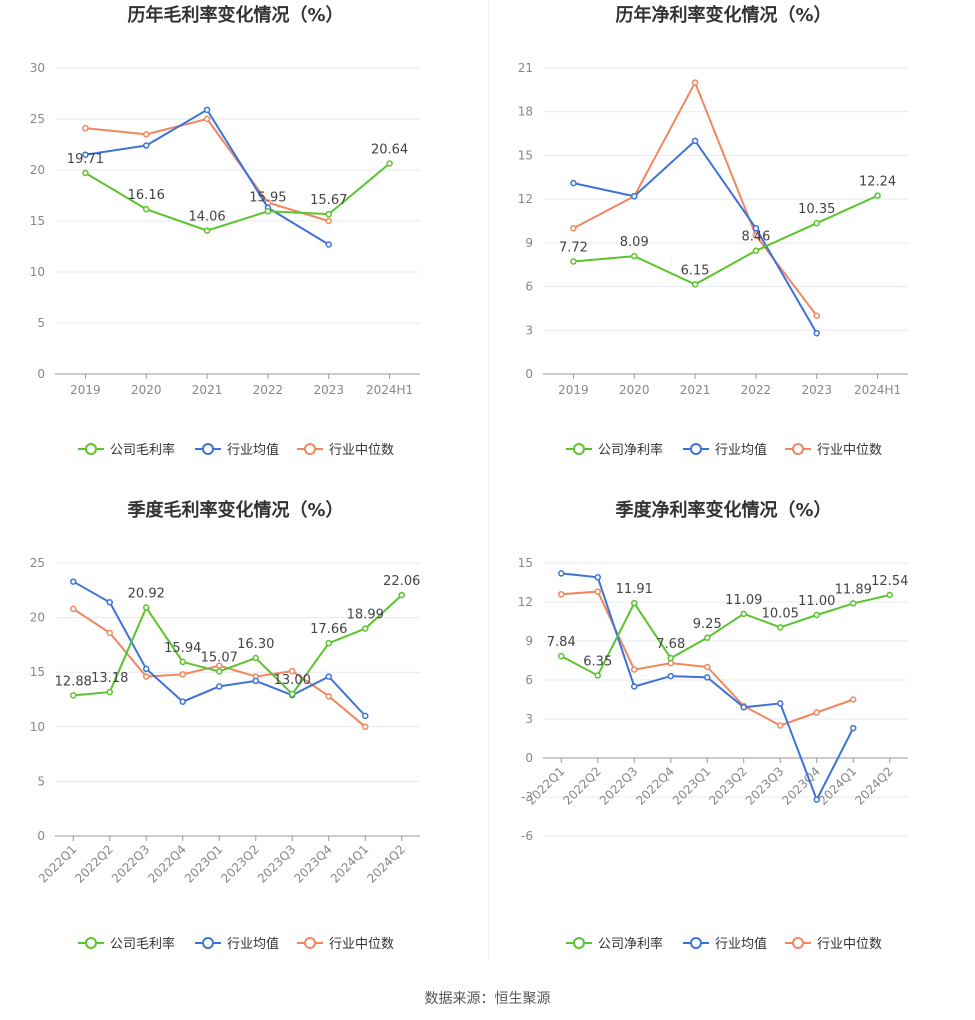 Image resolution: width=975 pixels, height=1020 pixels. What do you see at coordinates (350, 864) in the screenshot?
I see `x-tick-label: 2024Q1` at bounding box center [350, 864].